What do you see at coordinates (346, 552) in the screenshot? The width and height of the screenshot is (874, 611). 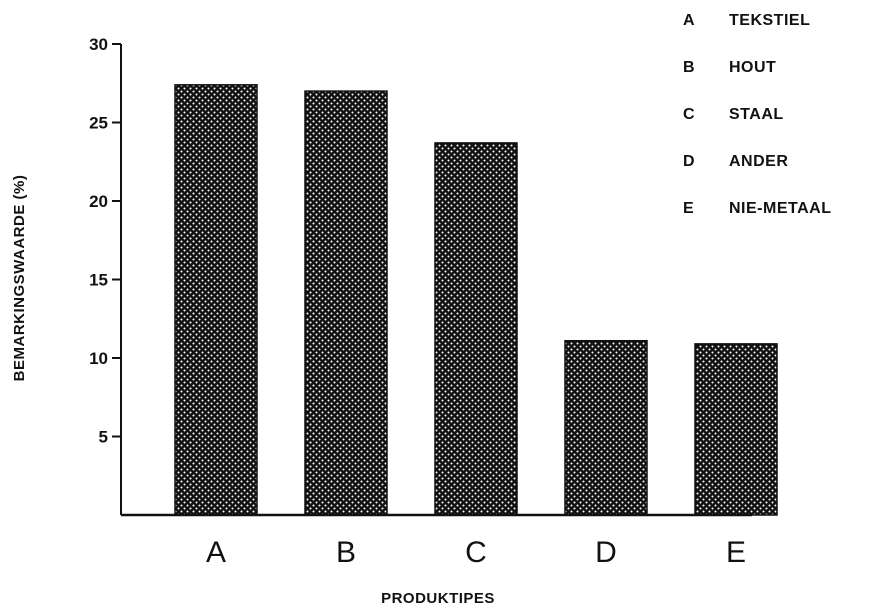 I see `x-tick-label-b: B` at bounding box center [346, 552].